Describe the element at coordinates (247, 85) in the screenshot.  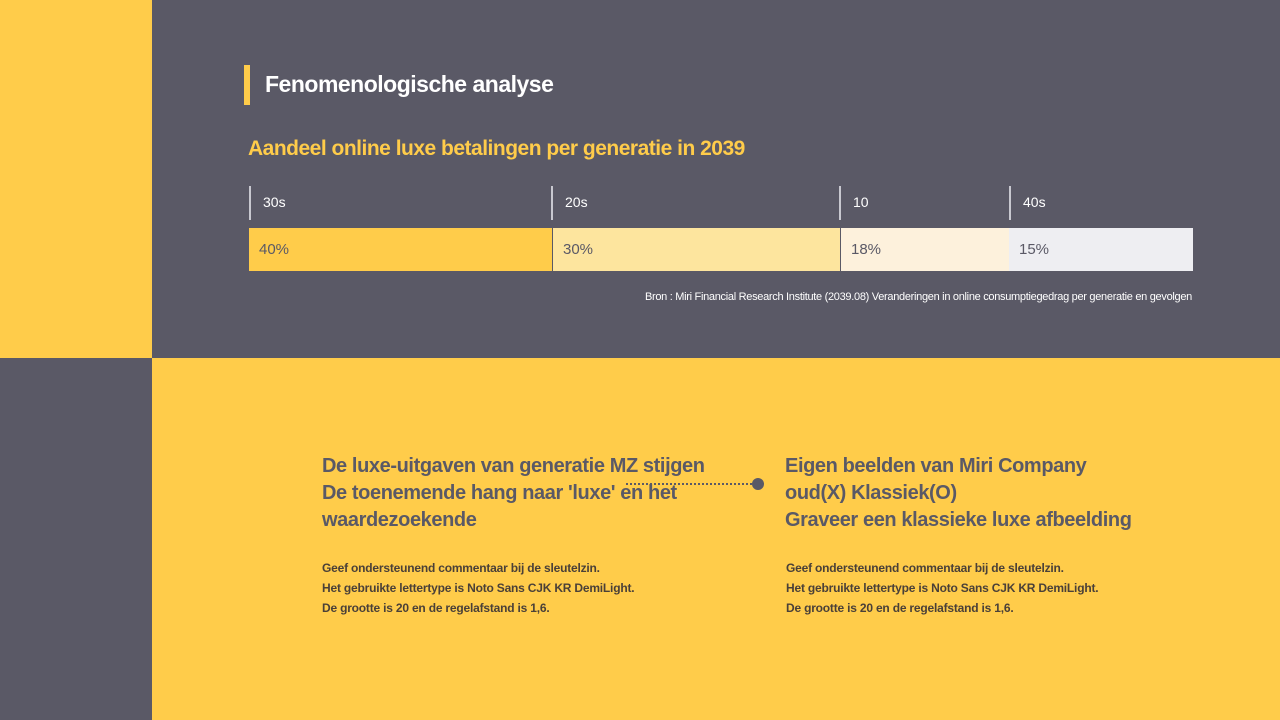
I see `title-accent-bar` at that location.